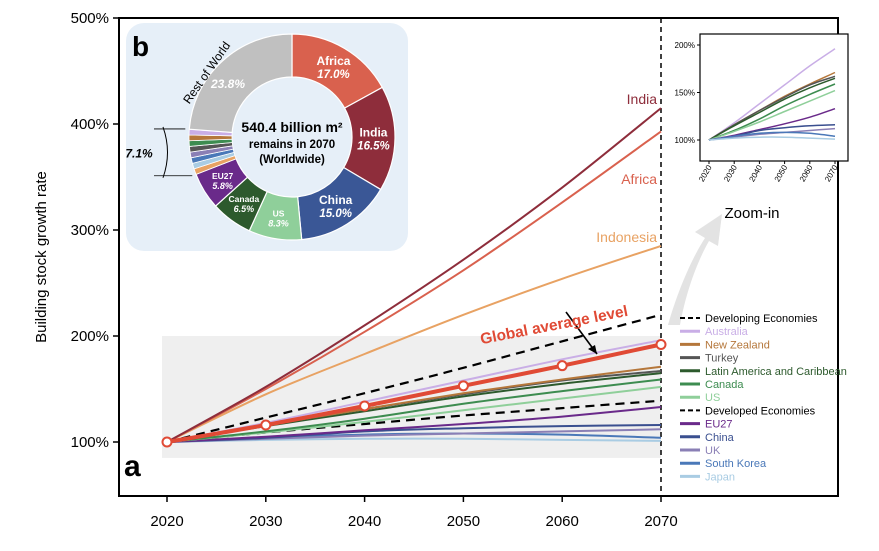 The image size is (879, 551). Describe the element at coordinates (373, 132) in the screenshot. I see `slice-name-india: India` at that location.